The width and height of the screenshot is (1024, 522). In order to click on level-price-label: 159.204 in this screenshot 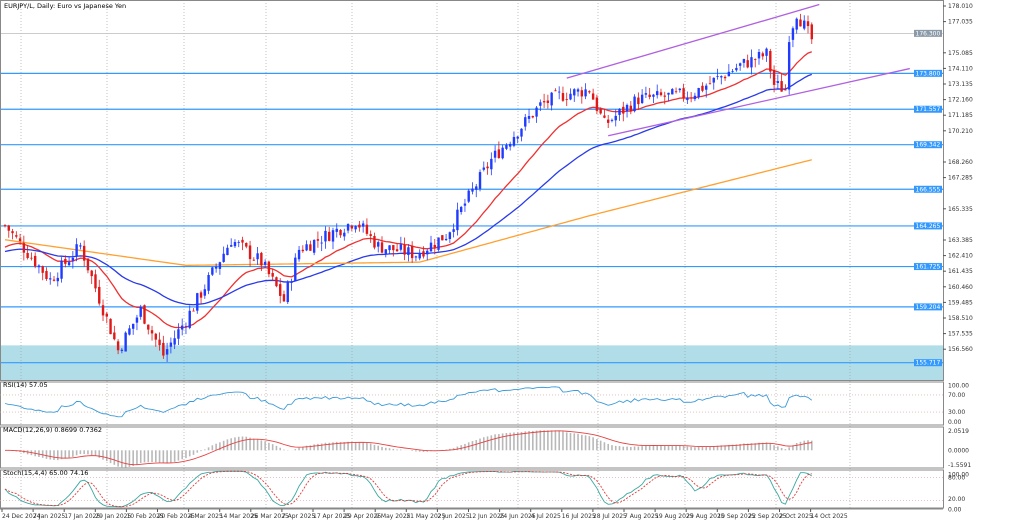, I will do `click(928, 307)`.